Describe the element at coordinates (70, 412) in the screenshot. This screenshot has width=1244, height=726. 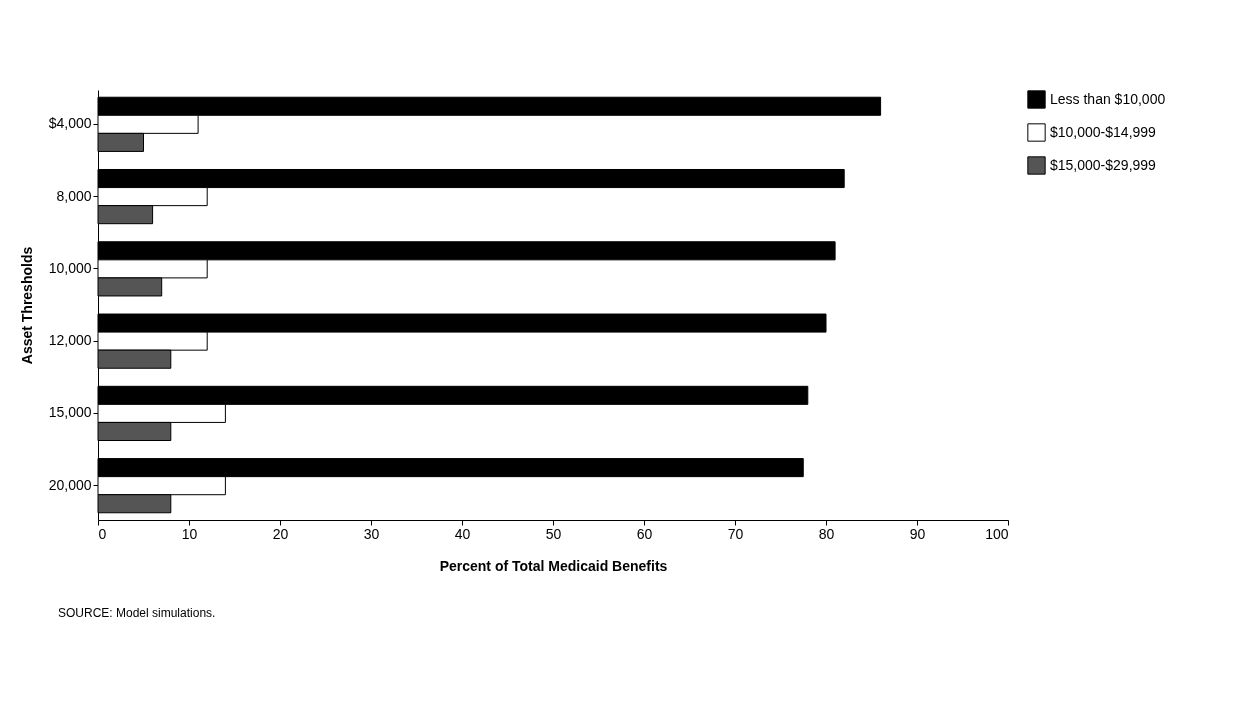
I see `y-tick-label: 15,000` at that location.